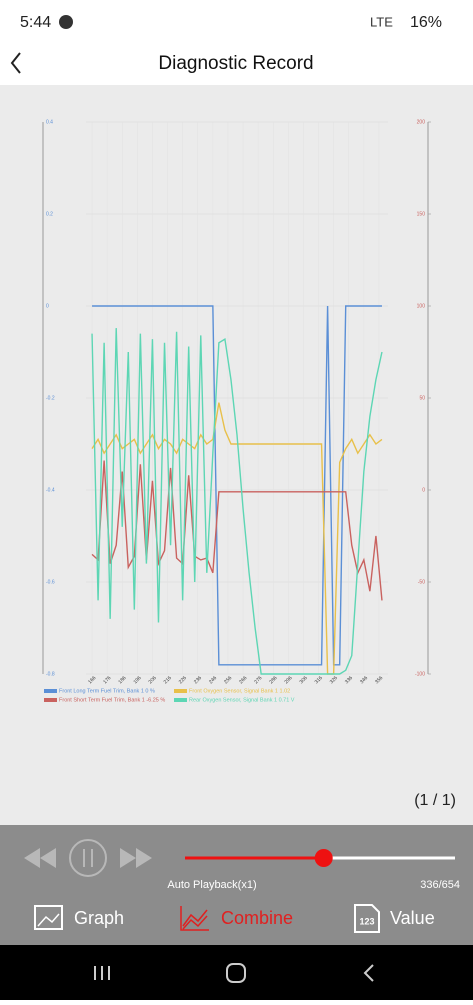 The image size is (473, 1005). I want to click on x-tick-label: 196, so click(138, 680).